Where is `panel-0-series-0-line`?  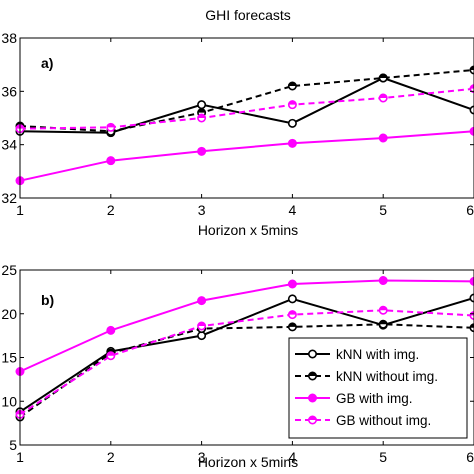
panel-0-series-0-line is located at coordinates (246, 105).